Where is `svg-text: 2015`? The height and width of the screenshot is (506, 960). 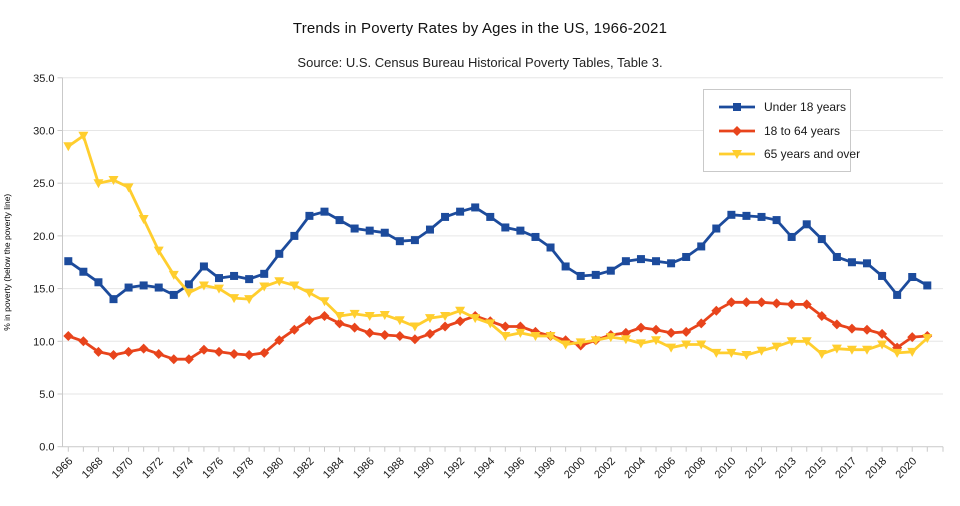
svg-text: 2015 is located at coordinates (816, 468).